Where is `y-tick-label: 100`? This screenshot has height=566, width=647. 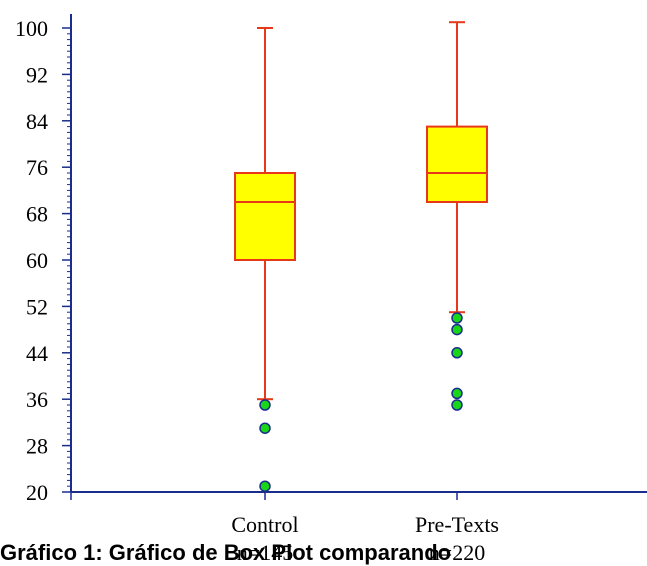 y-tick-label: 100 is located at coordinates (31, 28).